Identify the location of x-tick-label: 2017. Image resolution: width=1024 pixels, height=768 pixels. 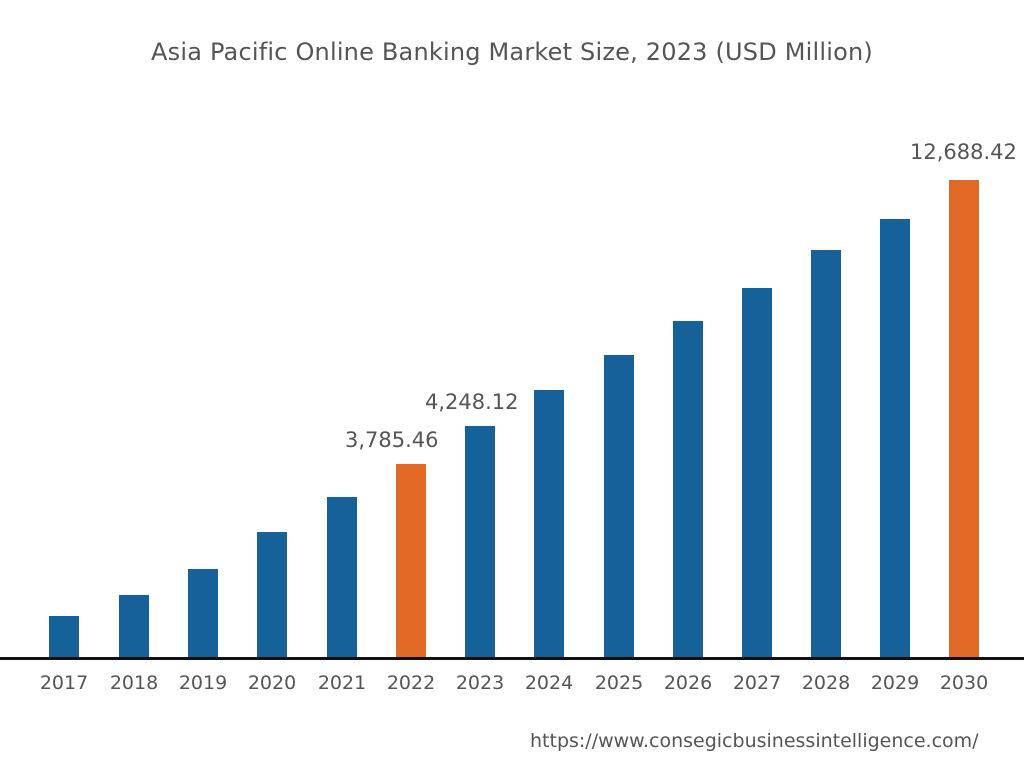
(64, 683).